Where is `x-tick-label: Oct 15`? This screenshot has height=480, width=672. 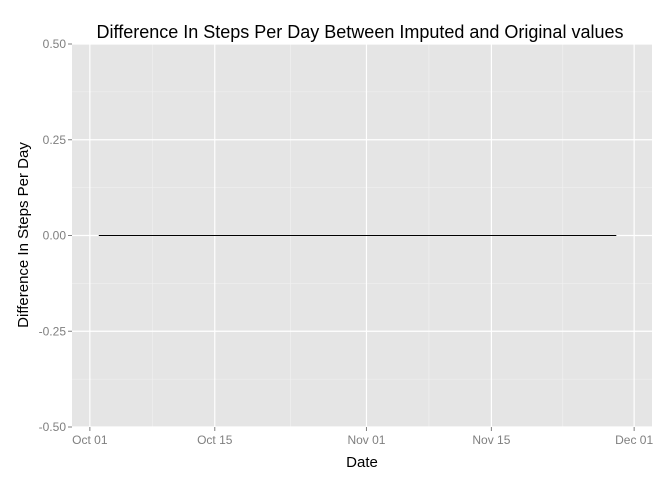 x-tick-label: Oct 15 is located at coordinates (215, 440).